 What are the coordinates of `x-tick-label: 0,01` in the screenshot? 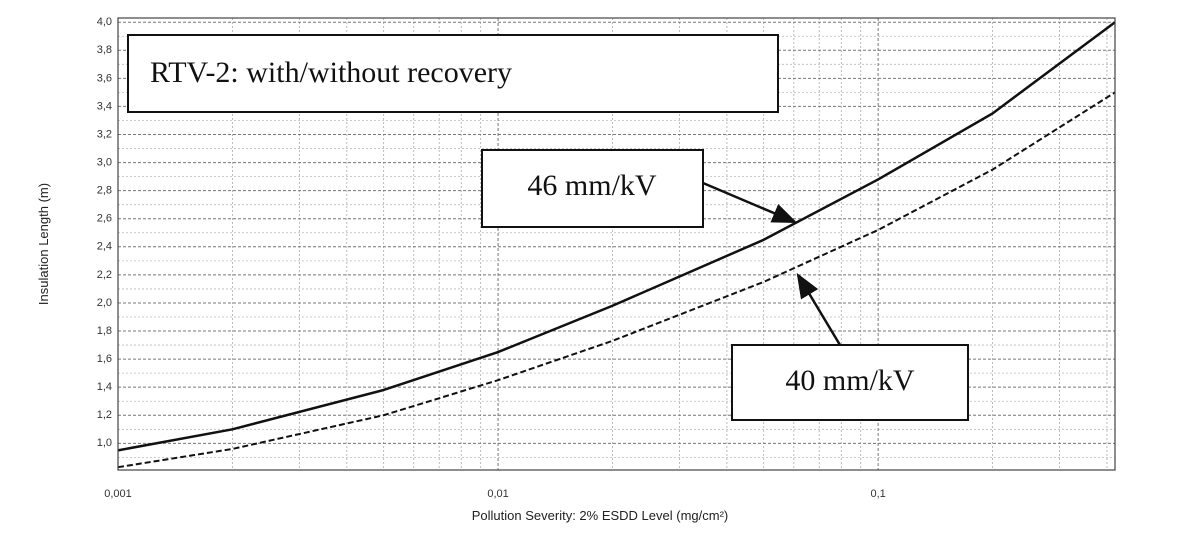 It's located at (497, 494).